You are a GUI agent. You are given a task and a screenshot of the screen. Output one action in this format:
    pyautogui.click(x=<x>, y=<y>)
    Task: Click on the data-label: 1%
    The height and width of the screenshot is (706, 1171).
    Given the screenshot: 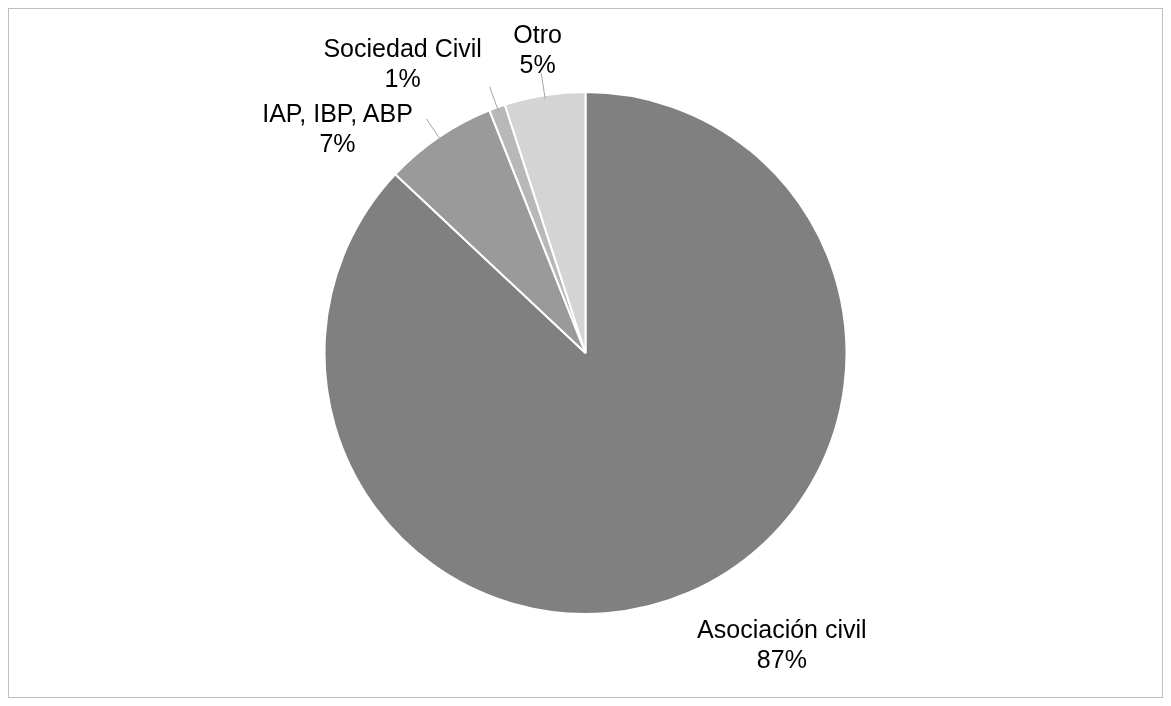 What is the action you would take?
    pyautogui.click(x=402, y=77)
    